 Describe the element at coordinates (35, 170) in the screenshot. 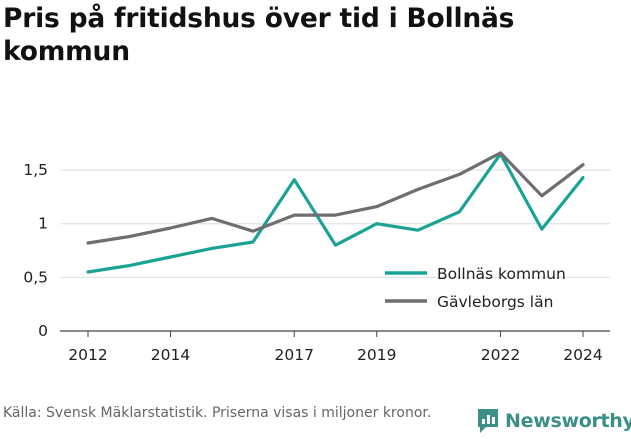

I see `y-tick-label: 1,5` at that location.